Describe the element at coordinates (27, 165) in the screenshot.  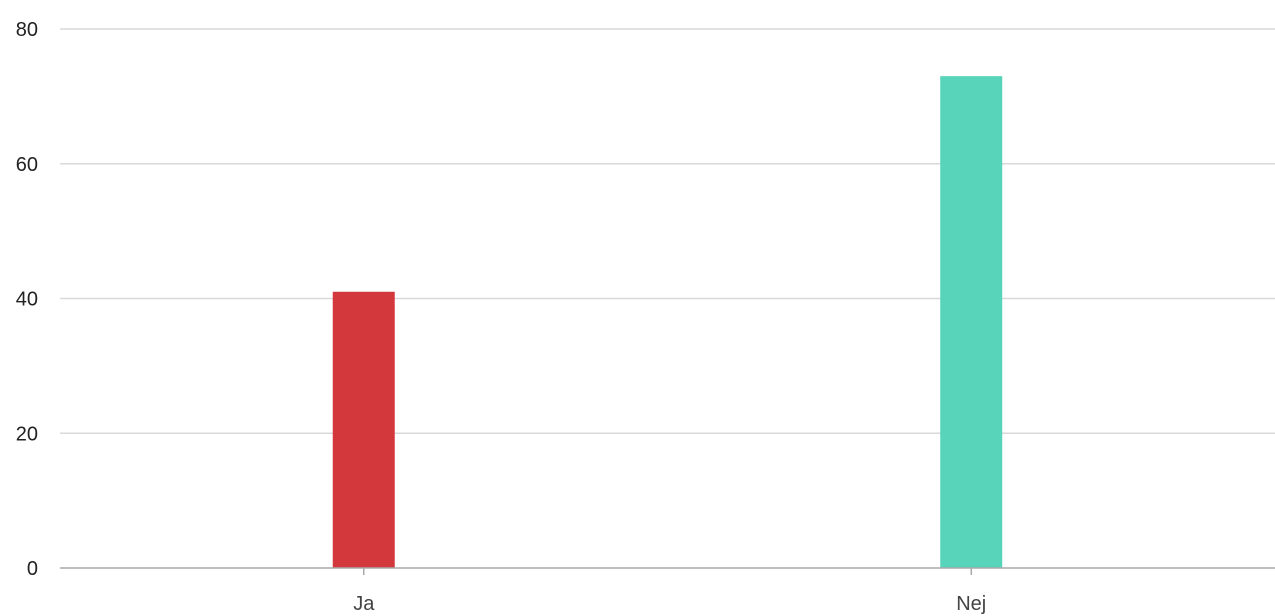
I see `y-tick-label: 60` at that location.